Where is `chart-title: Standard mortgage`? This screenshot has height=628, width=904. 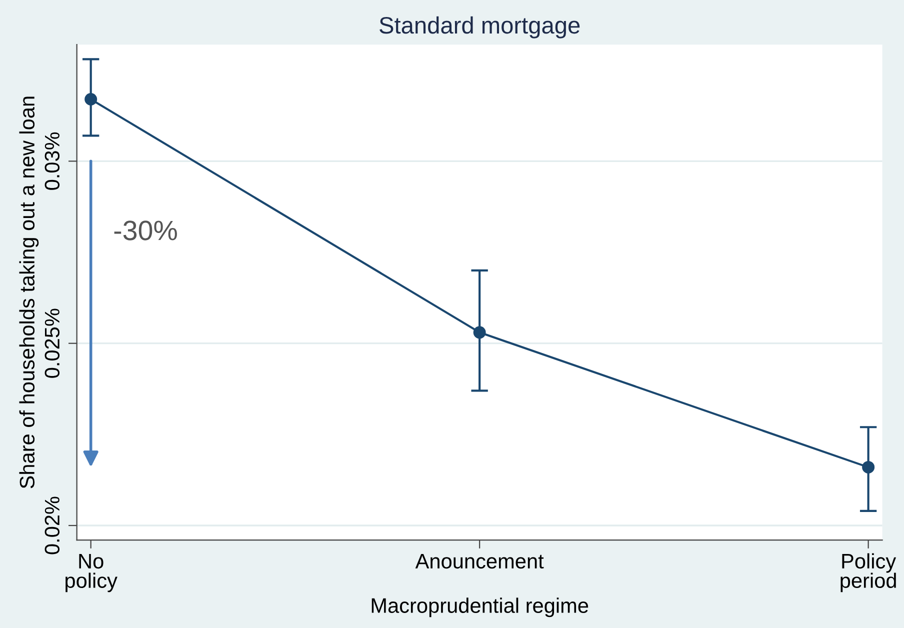 chart-title: Standard mortgage is located at coordinates (480, 27).